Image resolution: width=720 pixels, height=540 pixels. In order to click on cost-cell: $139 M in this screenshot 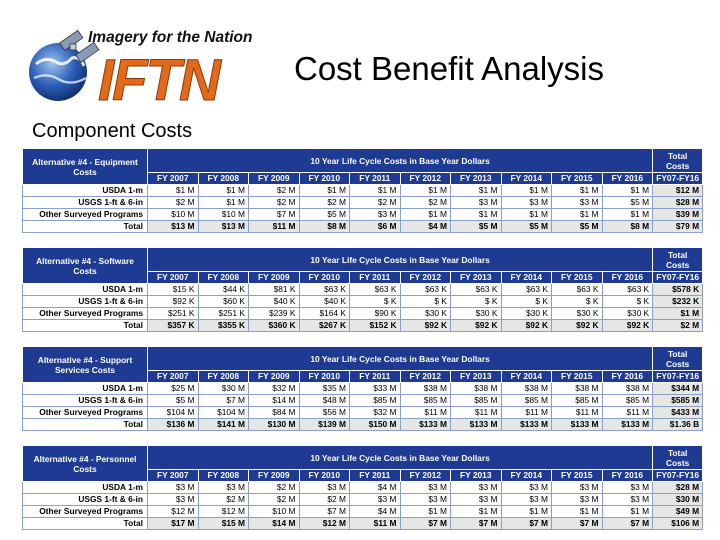, I will do `click(324, 424)`.